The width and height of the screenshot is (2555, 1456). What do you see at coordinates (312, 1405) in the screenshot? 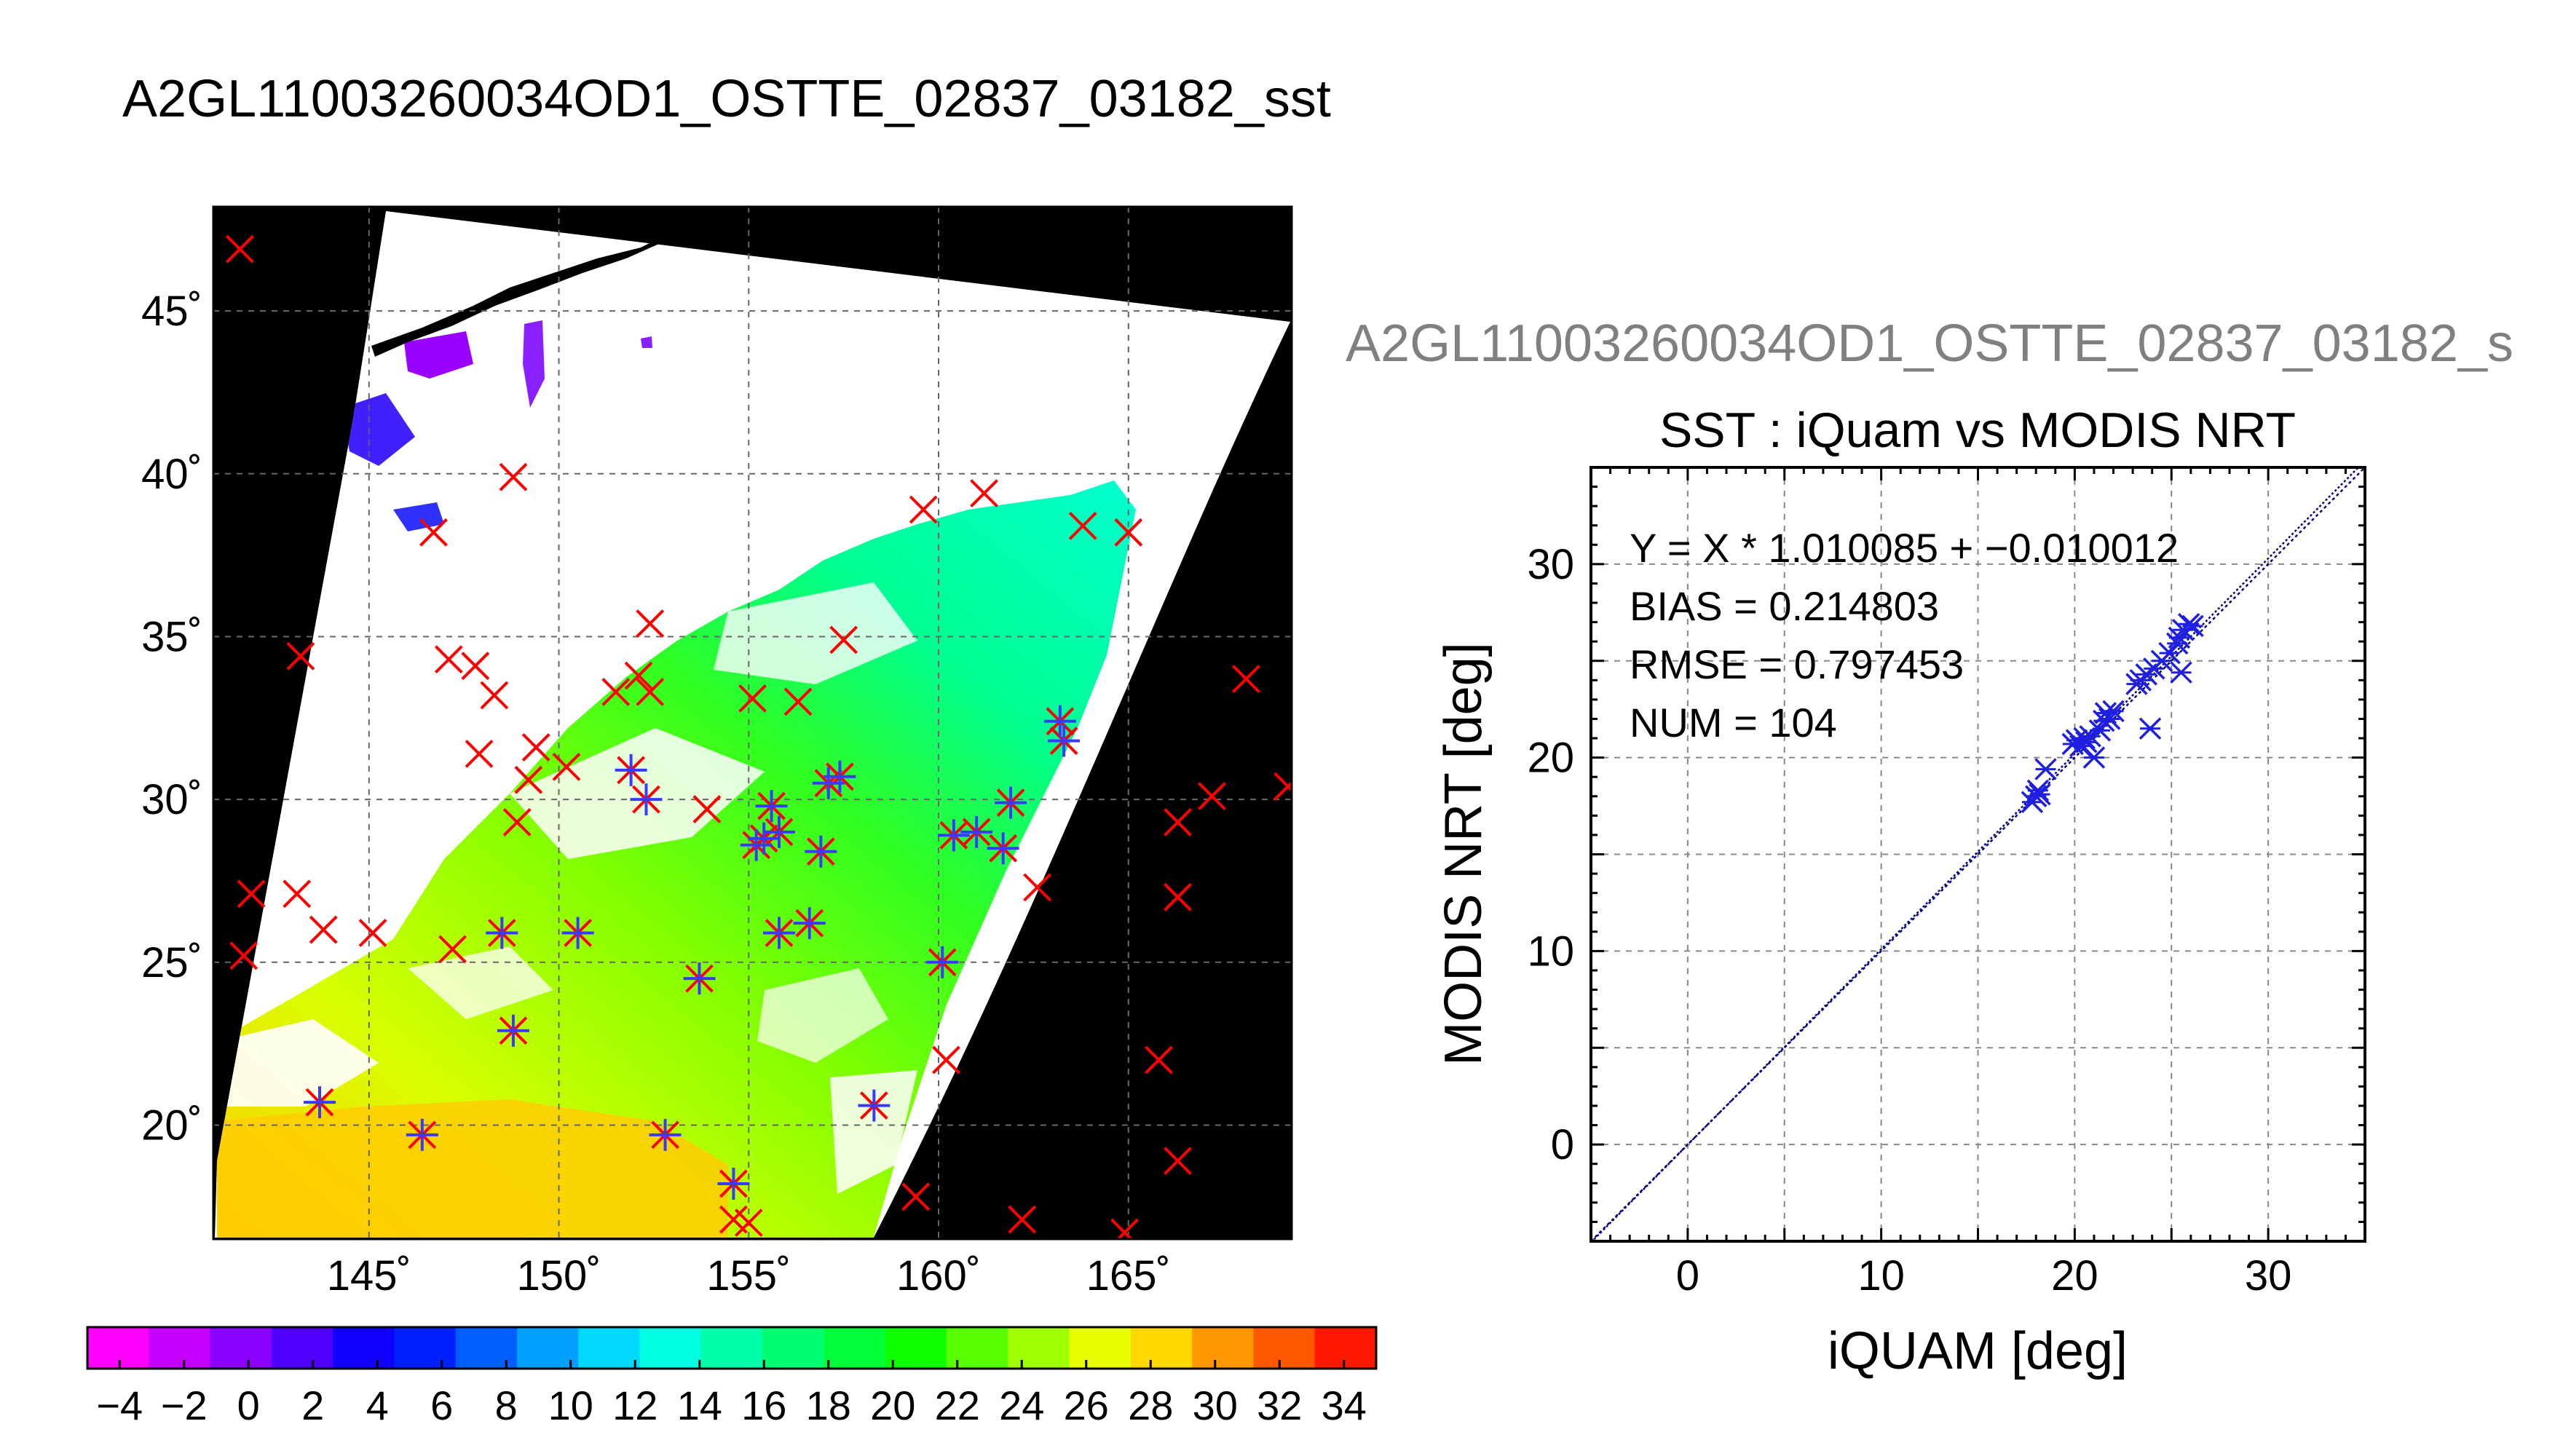
I see `colorbar-label: 2` at bounding box center [312, 1405].